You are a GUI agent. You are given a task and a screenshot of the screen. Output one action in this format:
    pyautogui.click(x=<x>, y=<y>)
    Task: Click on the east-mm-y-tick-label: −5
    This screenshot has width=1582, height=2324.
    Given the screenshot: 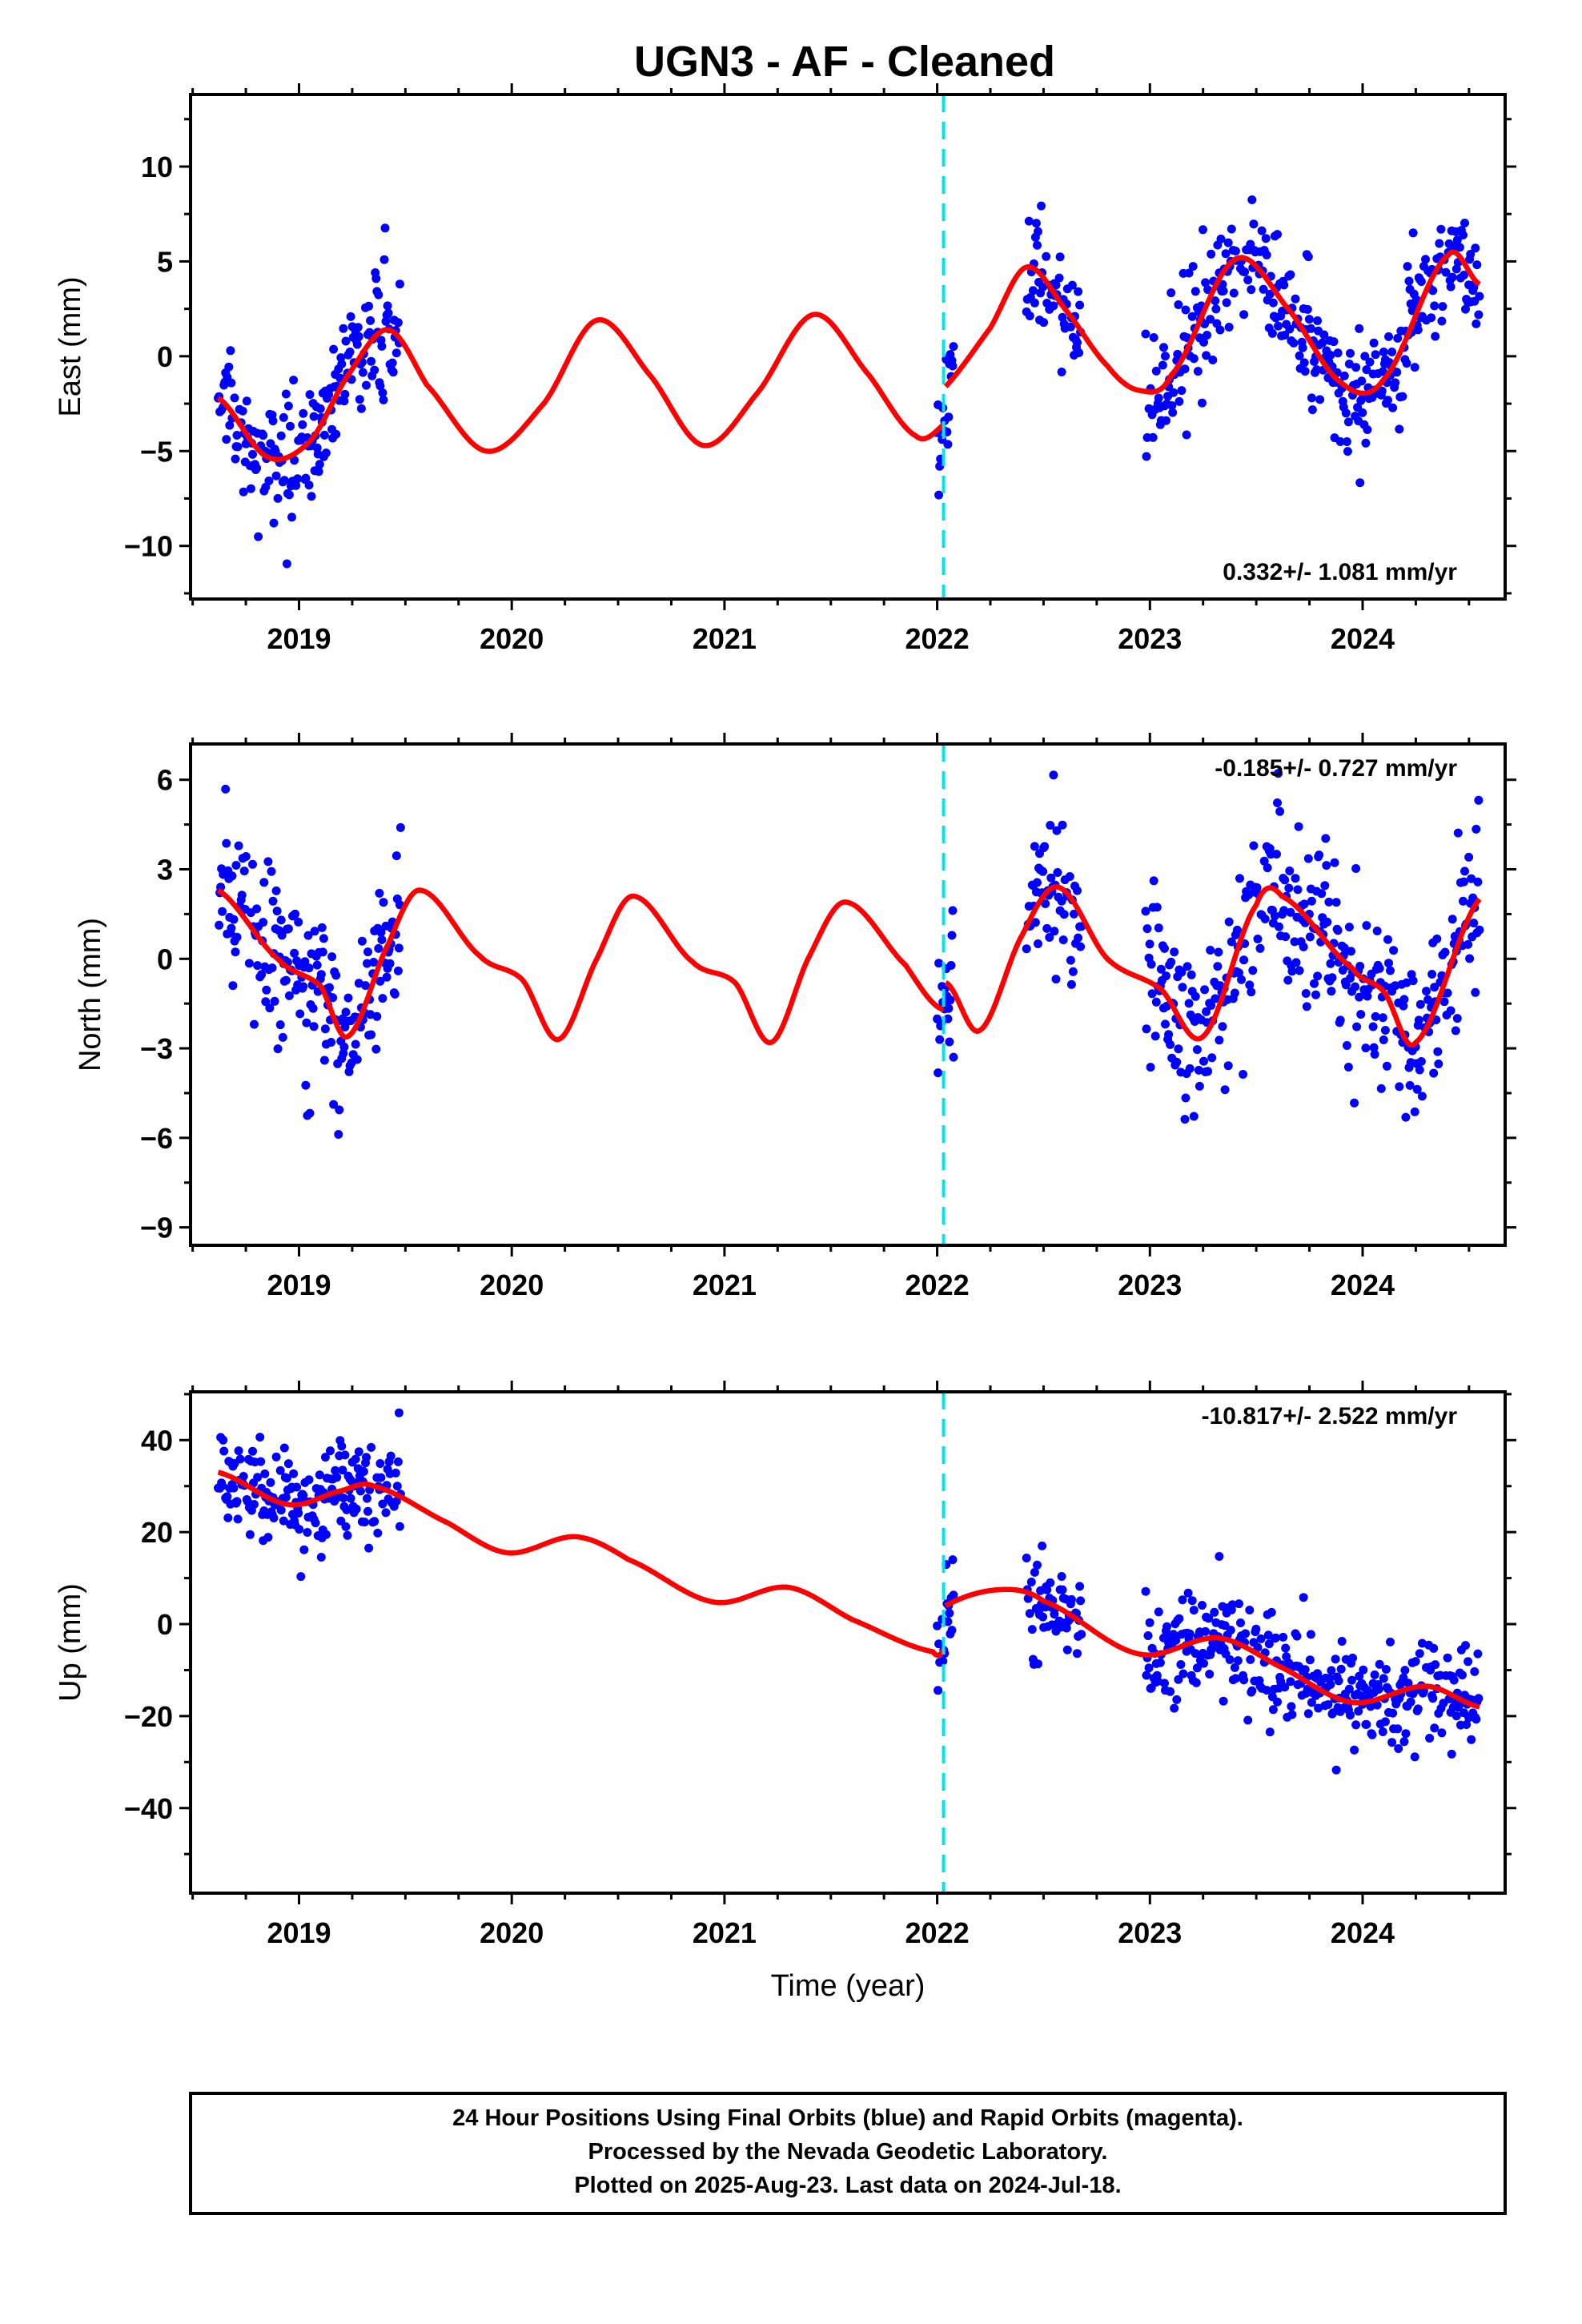 What is the action you would take?
    pyautogui.click(x=156, y=451)
    